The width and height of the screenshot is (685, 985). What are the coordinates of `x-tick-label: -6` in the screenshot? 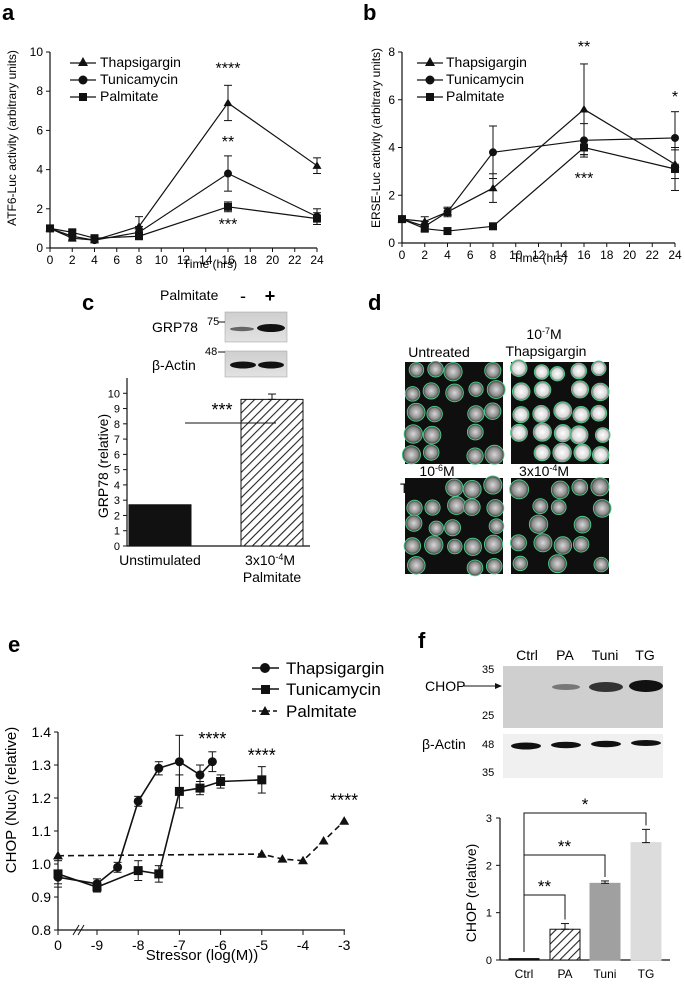 It's located at (220, 945).